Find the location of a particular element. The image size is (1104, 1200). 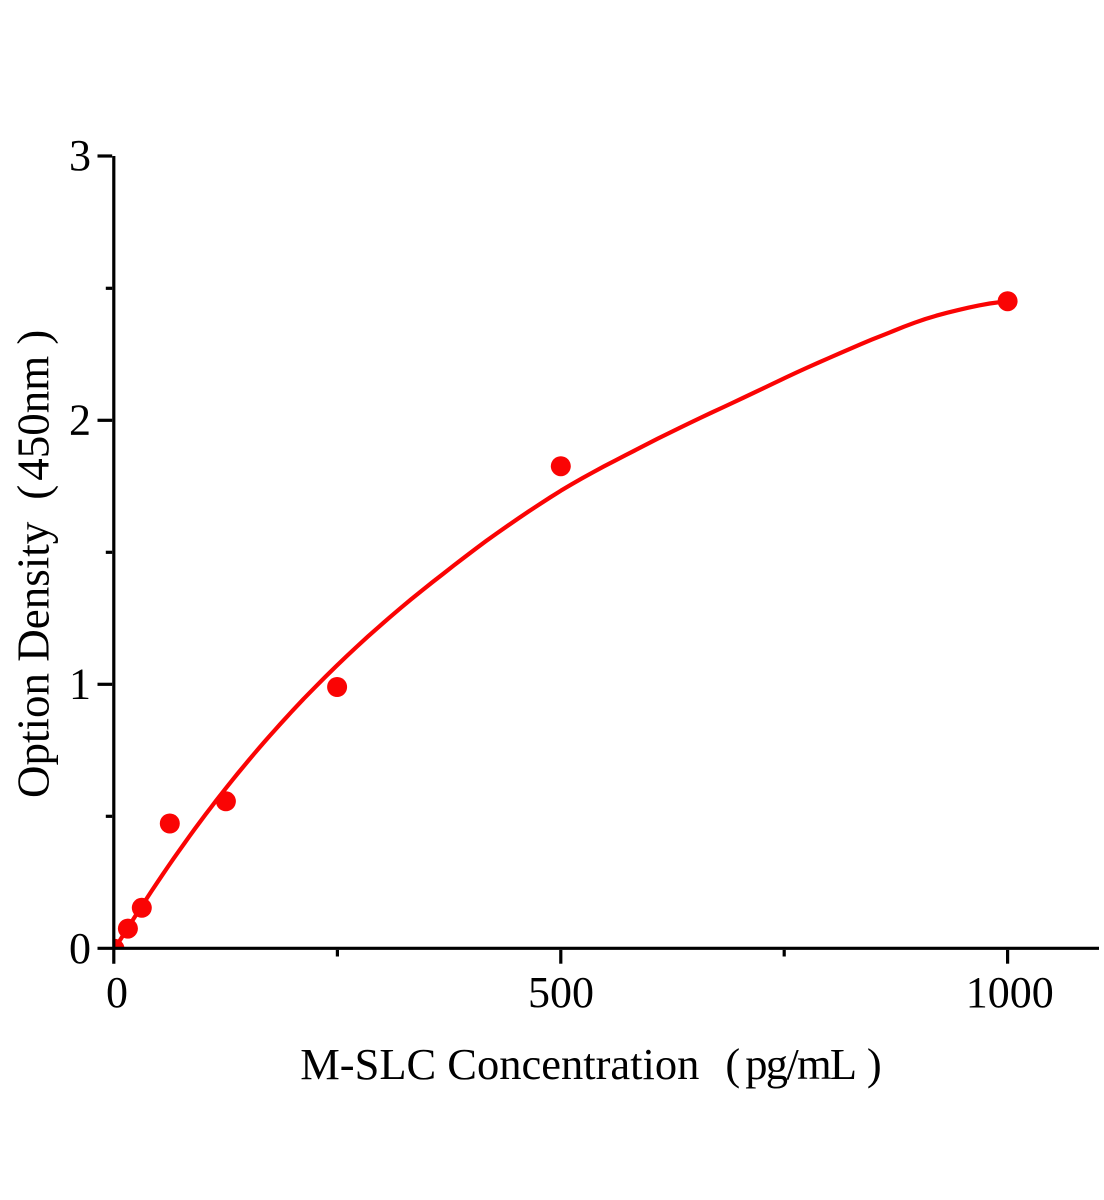

svg-text: M-SLC Concentration(pg/mL) is located at coordinates (591, 1064).